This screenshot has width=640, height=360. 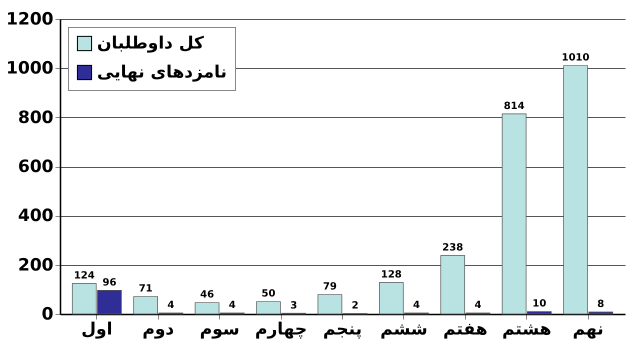 What do you see at coordinates (158, 330) in the screenshot?
I see `x-tick-label: دوم` at bounding box center [158, 330].